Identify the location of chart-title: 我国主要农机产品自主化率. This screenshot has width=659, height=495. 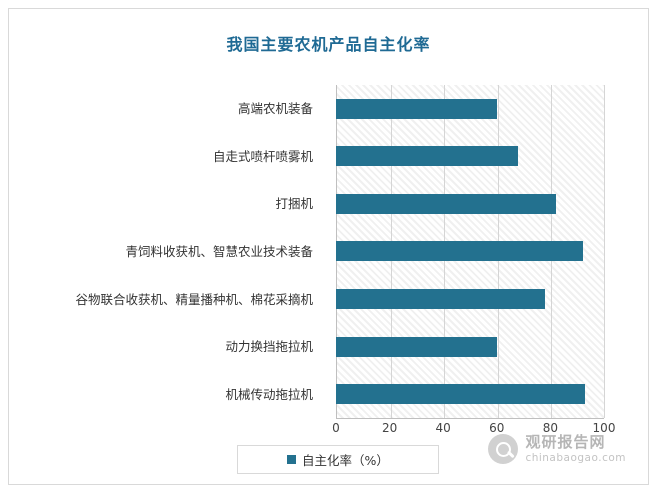
(328, 44).